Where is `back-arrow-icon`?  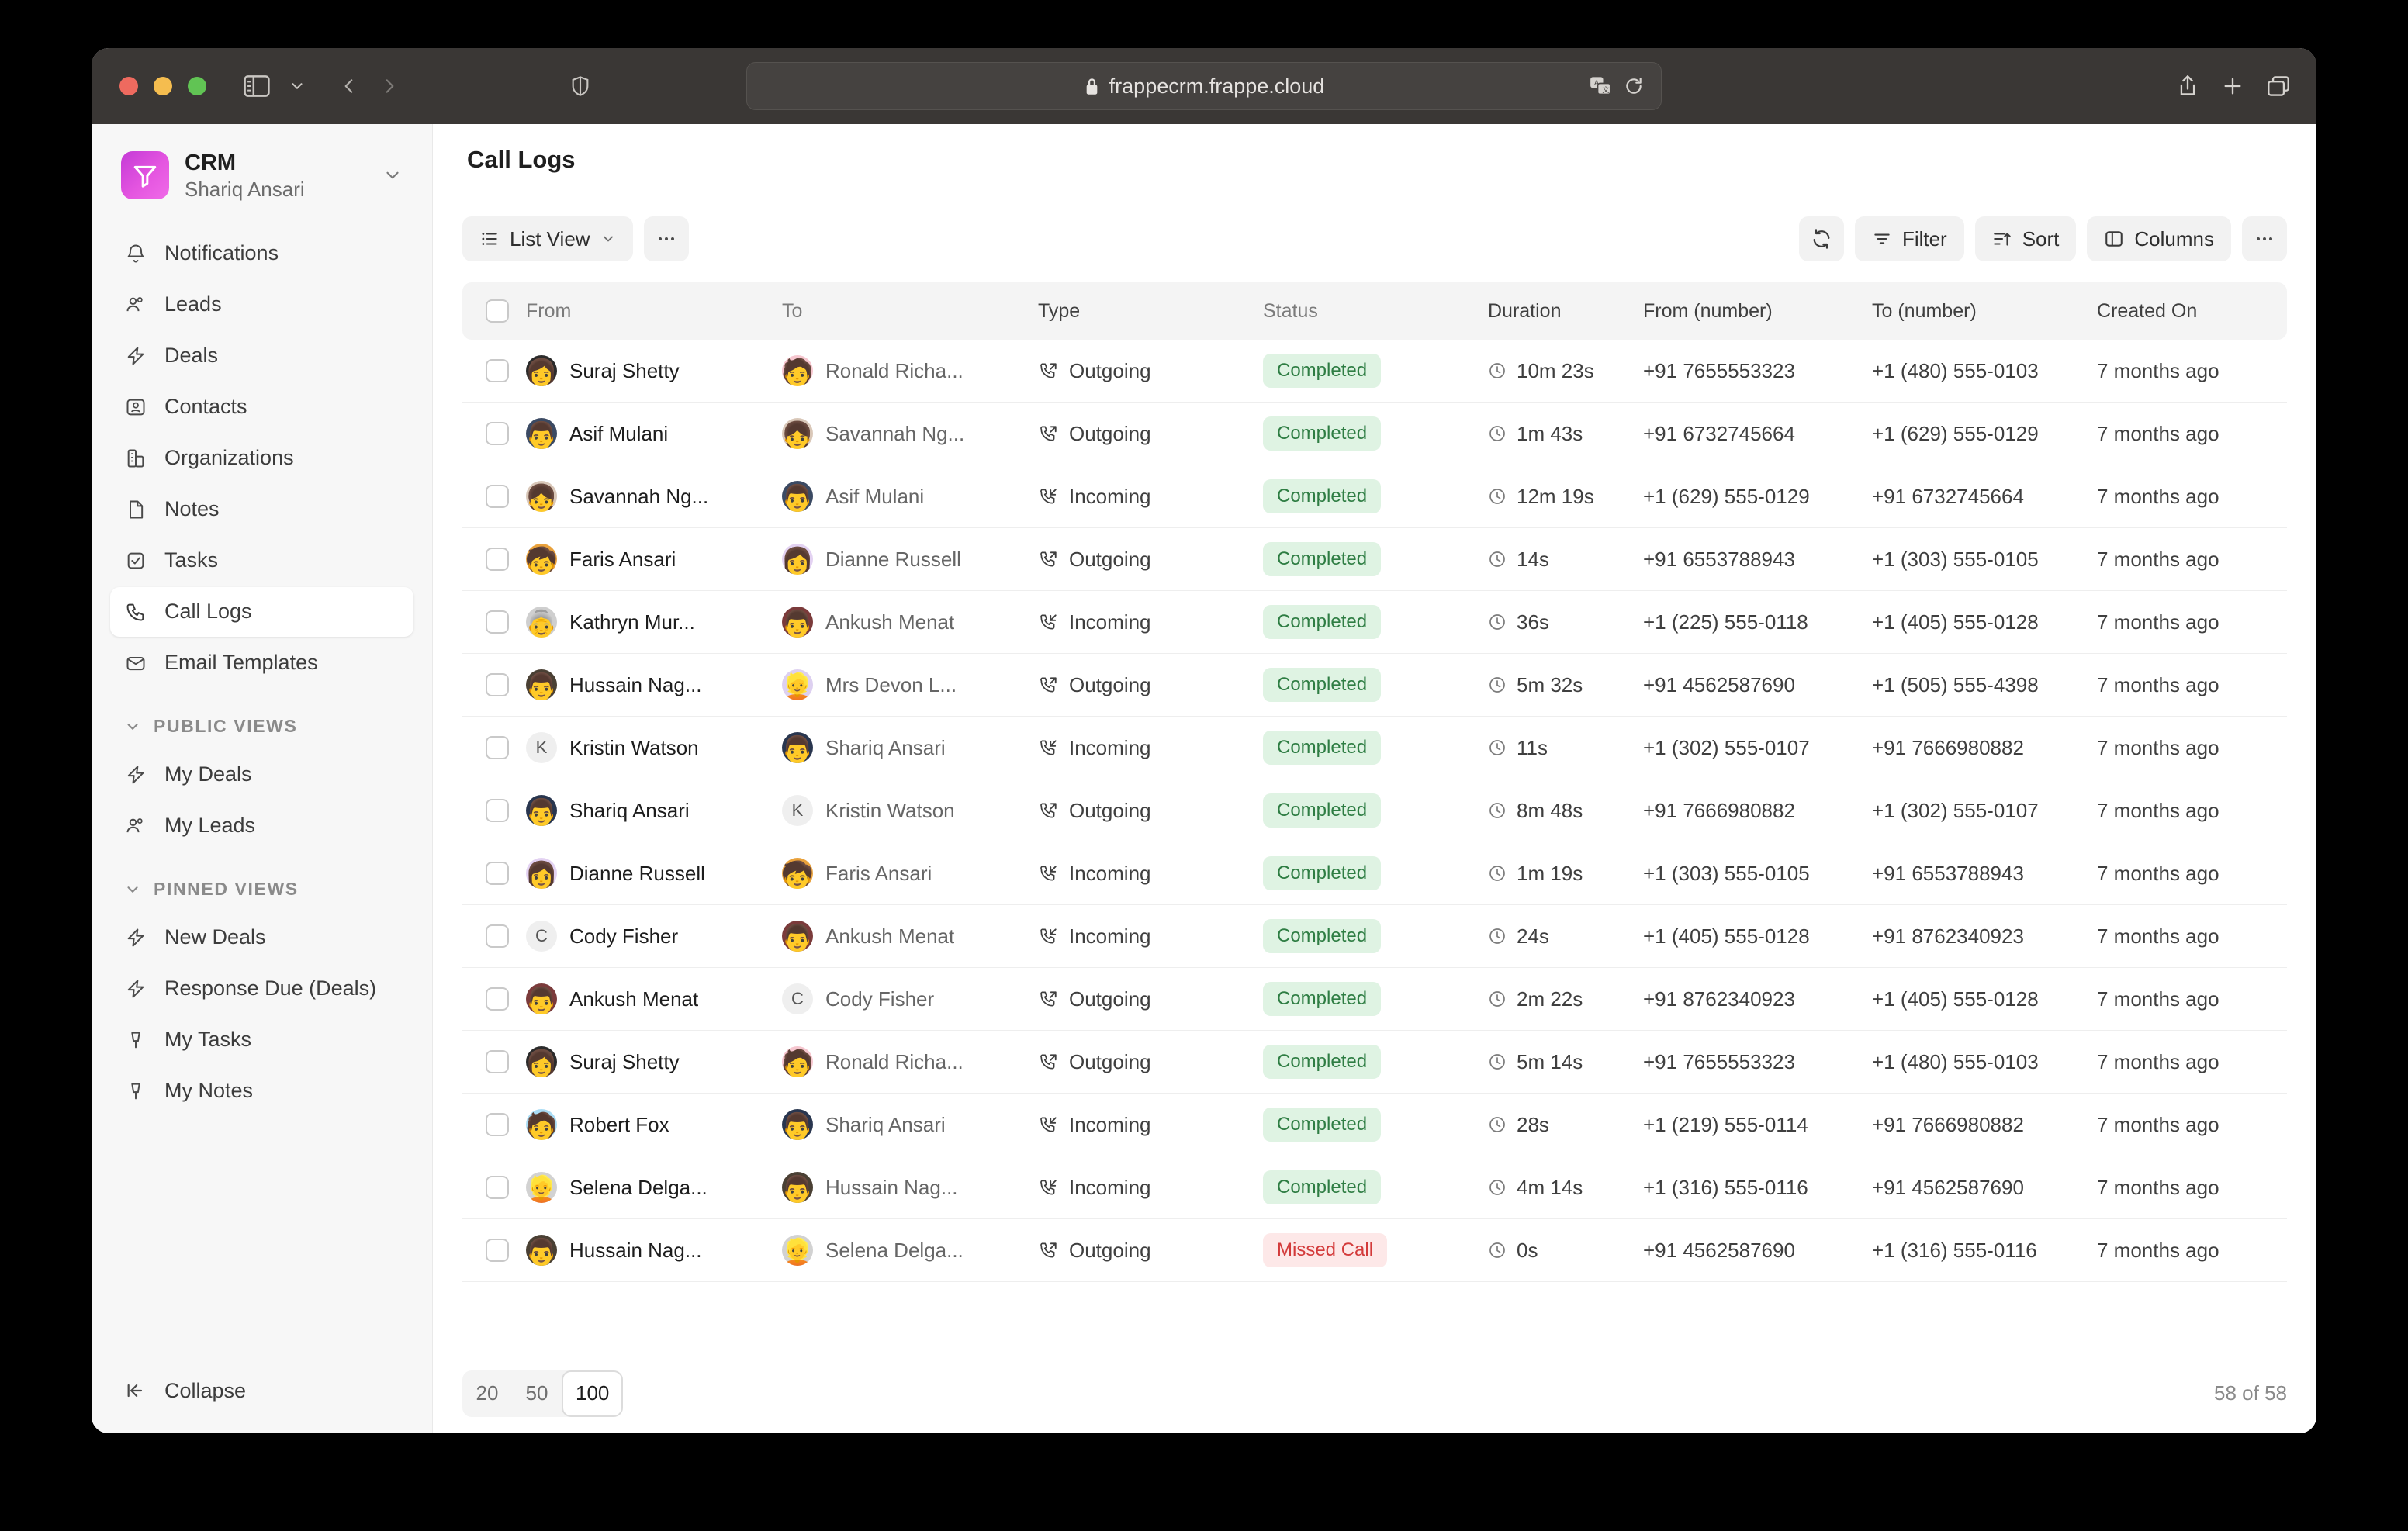
back-arrow-icon is located at coordinates (349, 86).